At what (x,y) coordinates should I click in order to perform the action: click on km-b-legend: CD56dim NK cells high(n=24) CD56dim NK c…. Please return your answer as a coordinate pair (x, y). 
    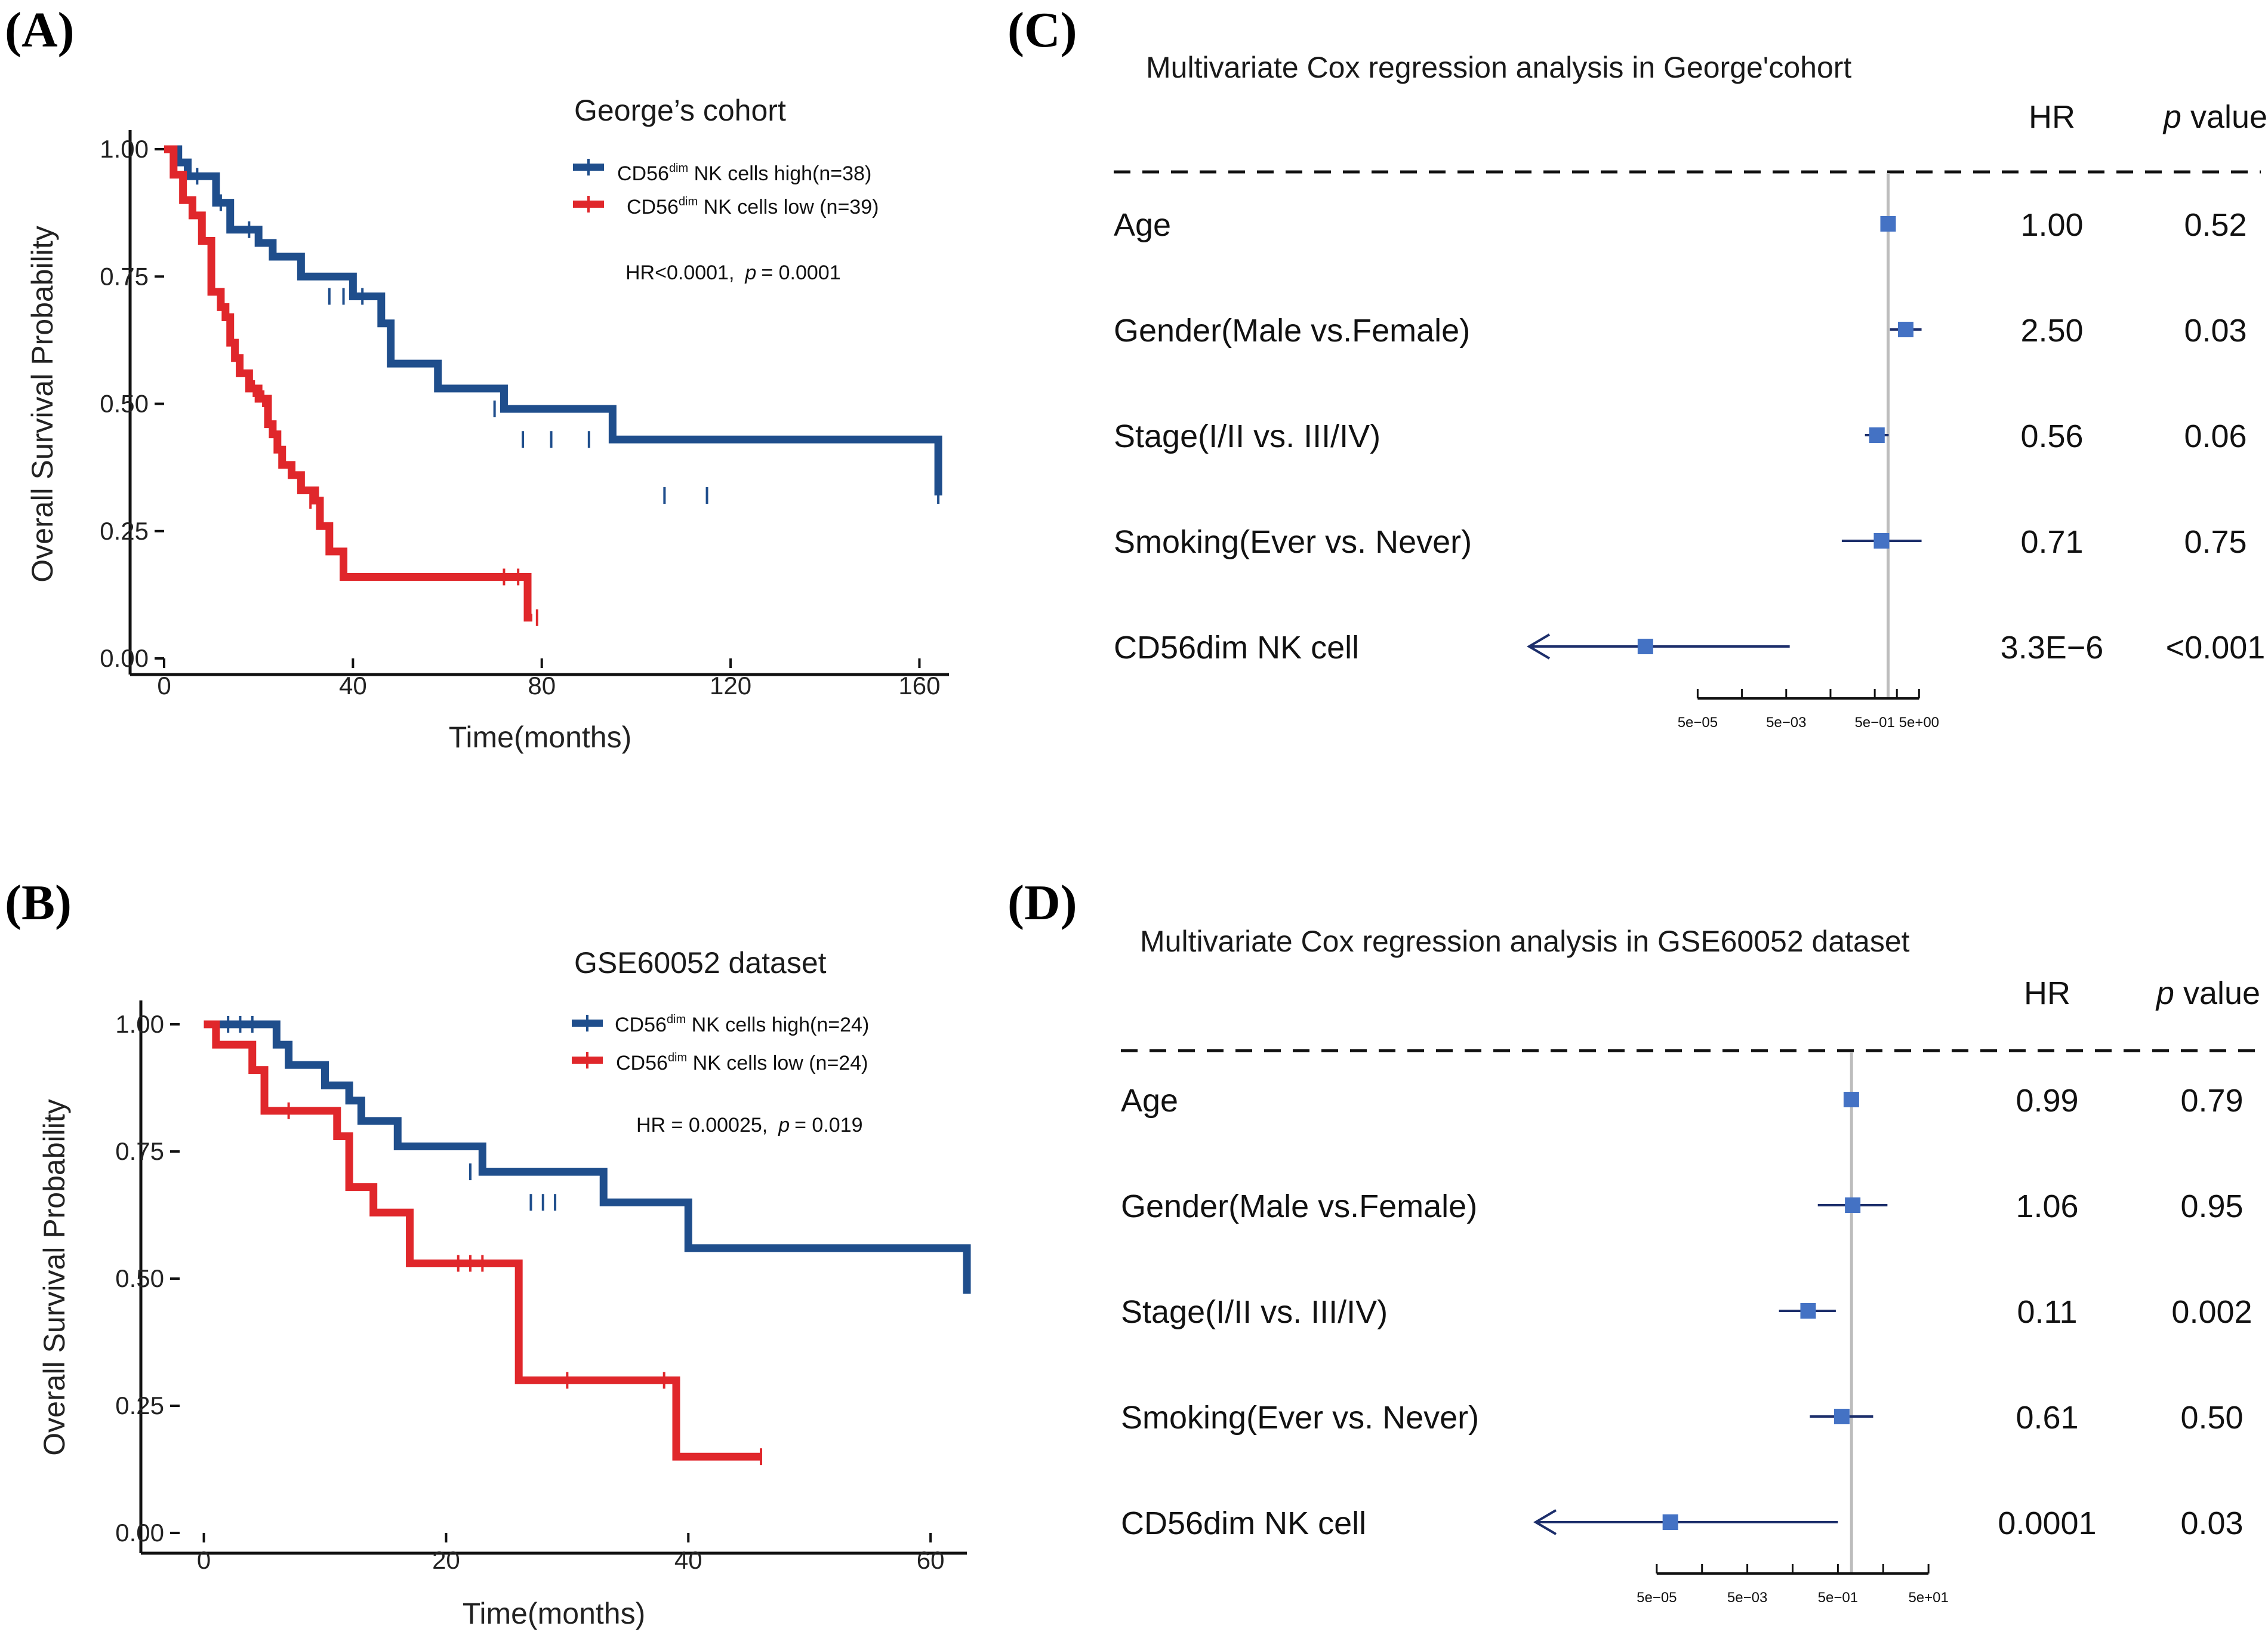
    Looking at the image, I should click on (720, 1043).